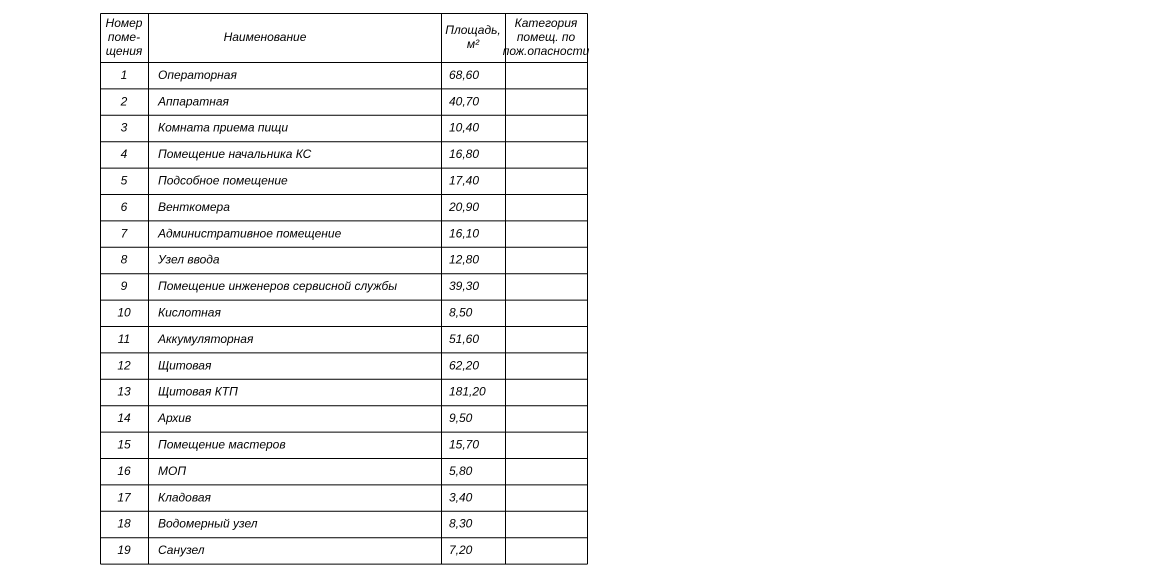 This screenshot has width=1161, height=585. I want to click on room-area: 16,80, so click(464, 154).